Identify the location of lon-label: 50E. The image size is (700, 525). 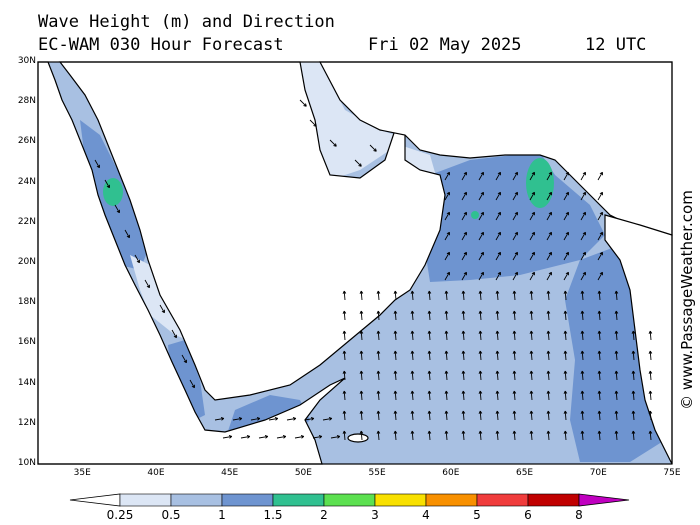
(303, 473).